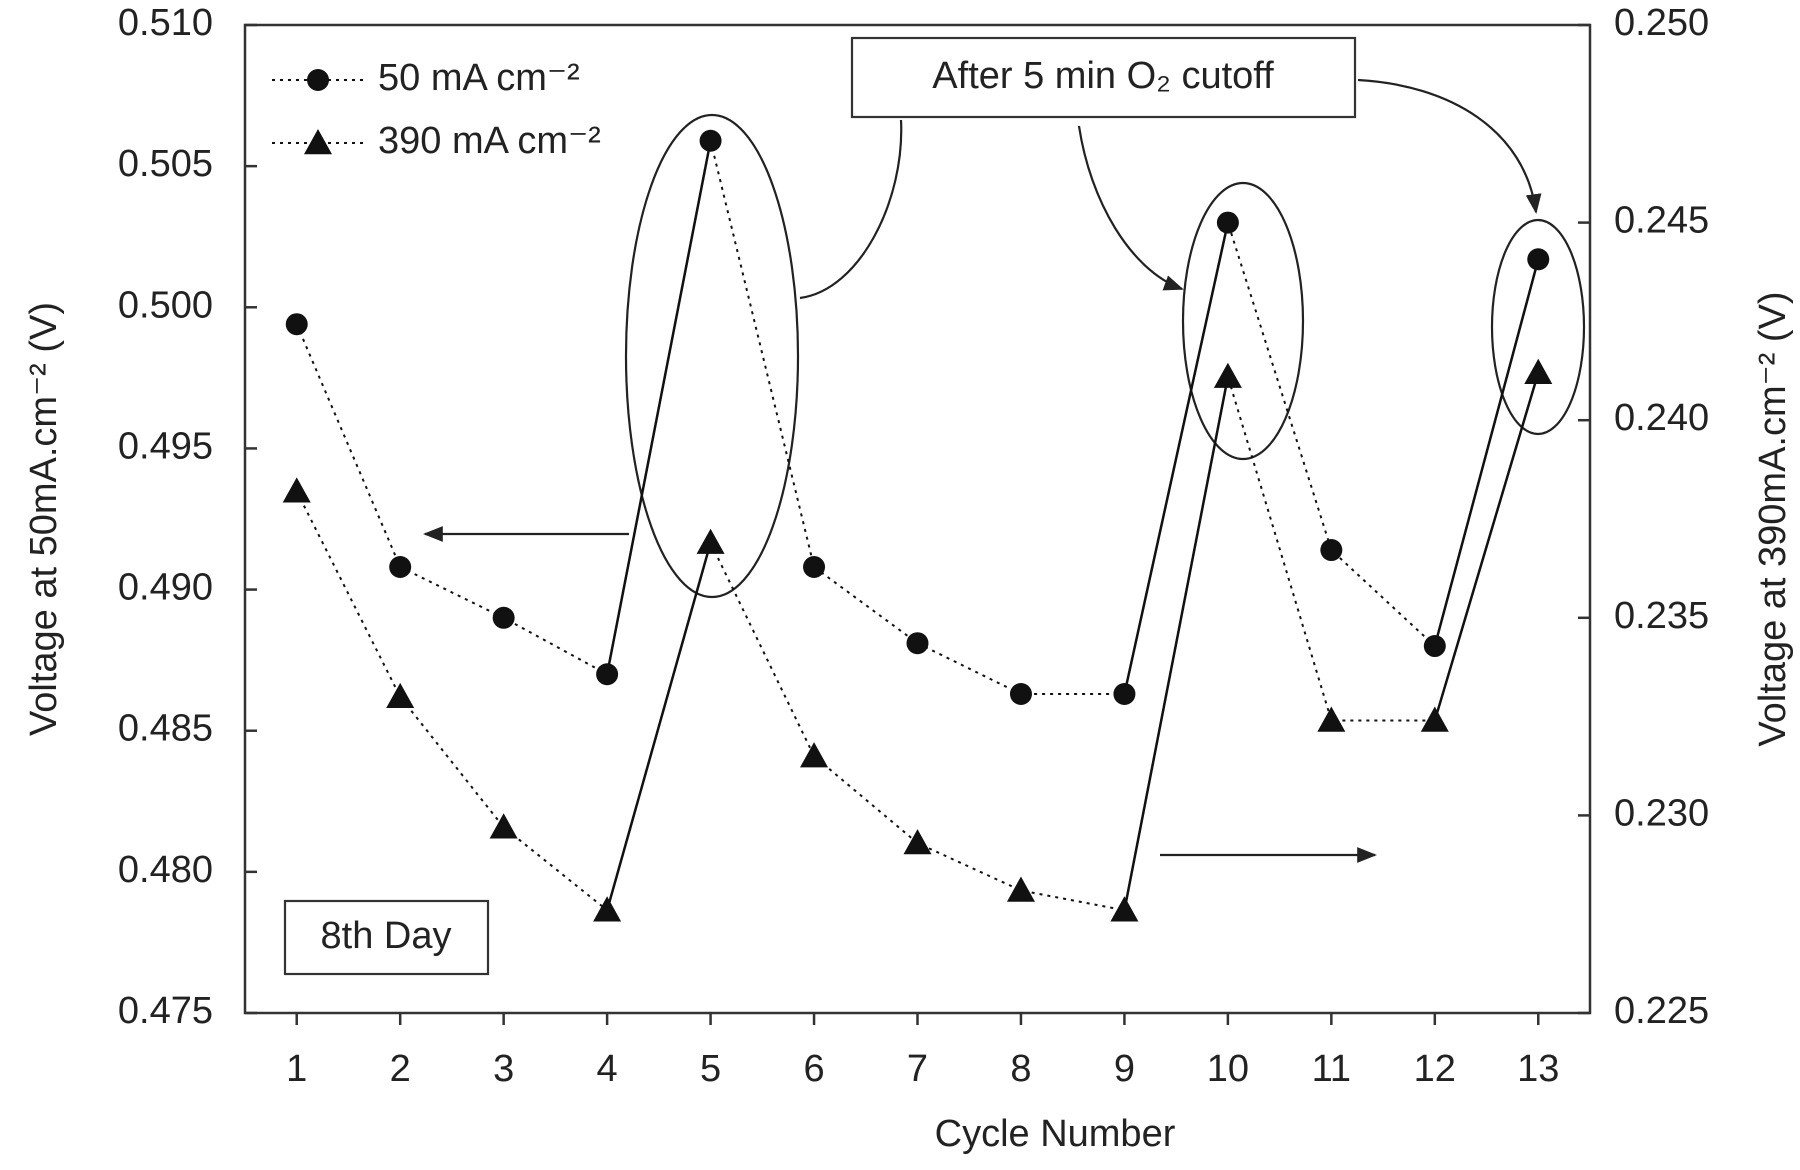 The width and height of the screenshot is (1800, 1170). What do you see at coordinates (165, 305) in the screenshot?
I see `y-tick-label: 0.500` at bounding box center [165, 305].